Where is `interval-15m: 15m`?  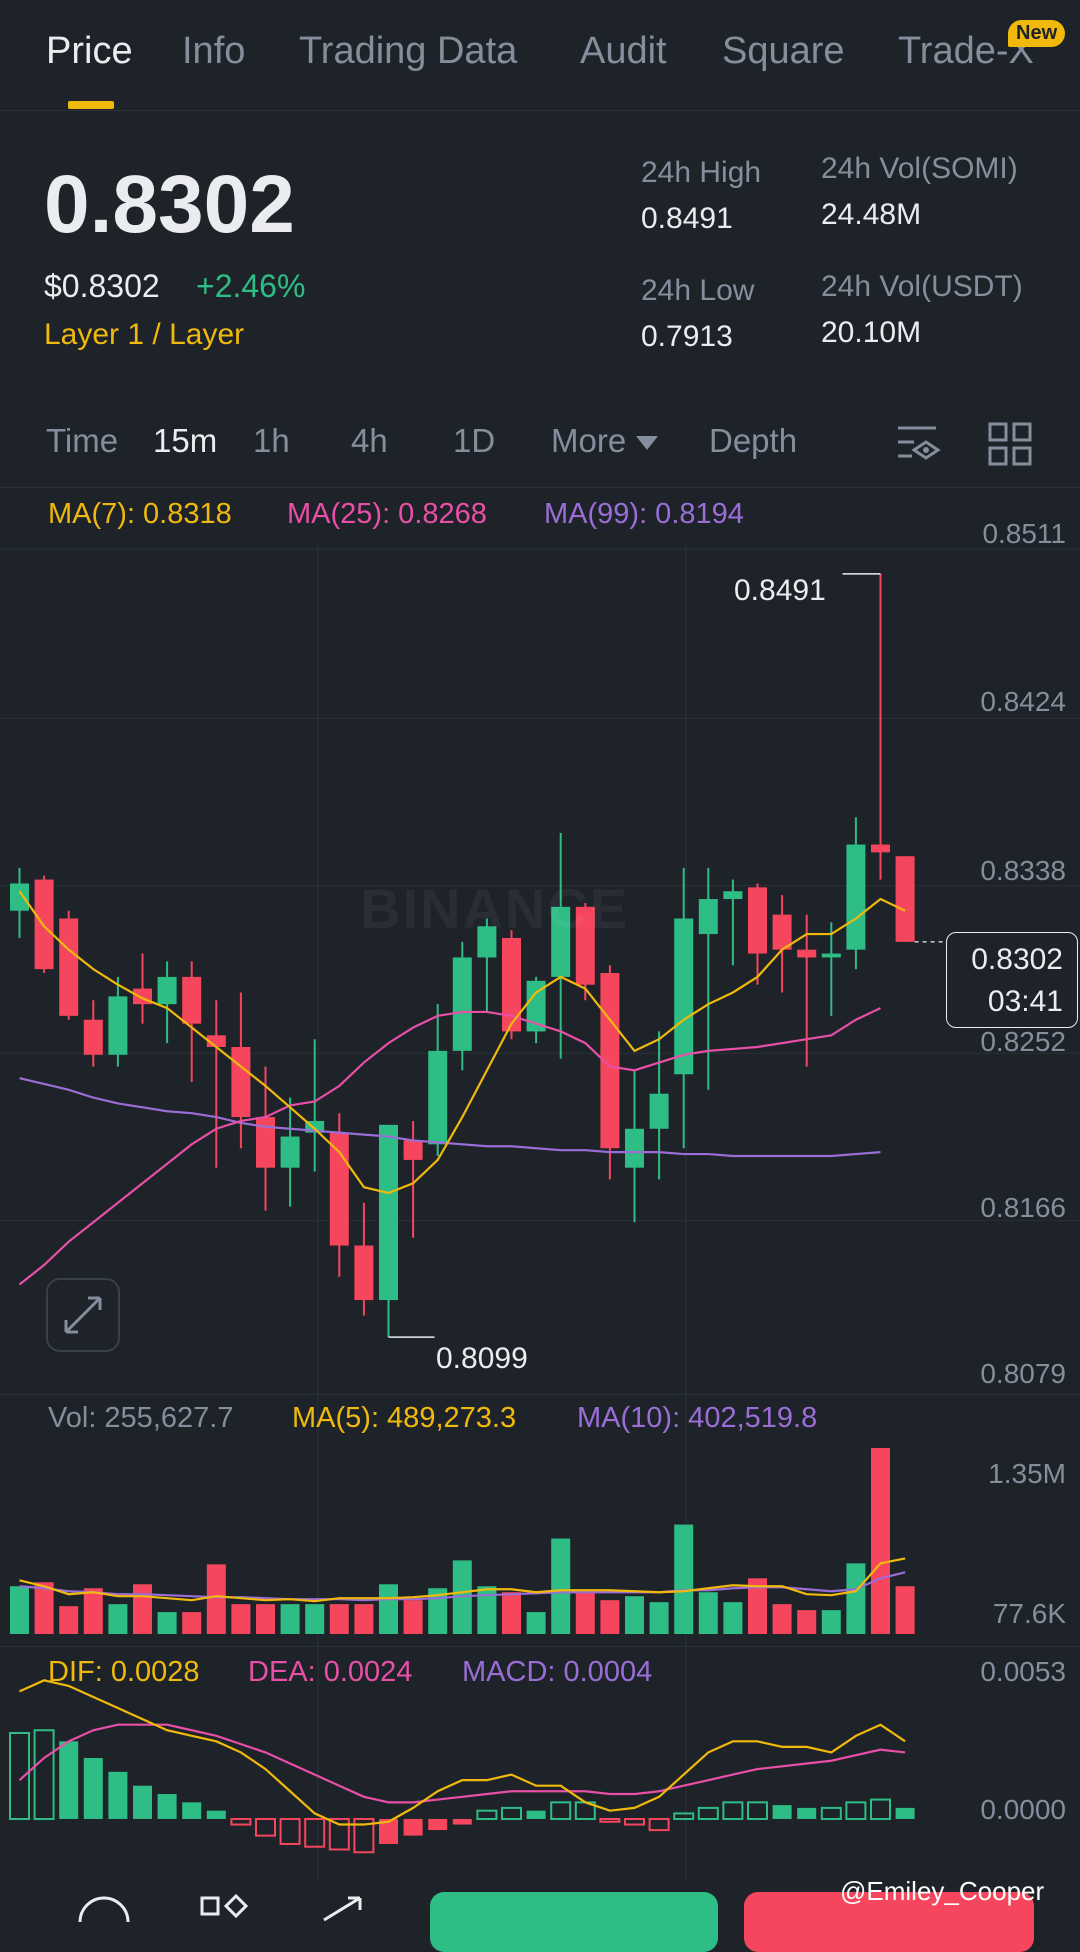
interval-15m: 15m is located at coordinates (185, 440).